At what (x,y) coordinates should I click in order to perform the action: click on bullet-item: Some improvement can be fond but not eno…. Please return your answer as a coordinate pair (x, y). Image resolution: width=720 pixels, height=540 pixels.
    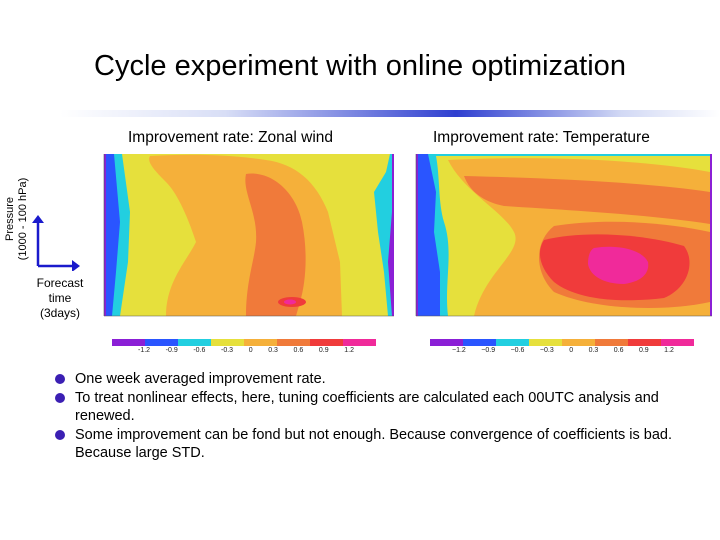
    Looking at the image, I should click on (380, 444).